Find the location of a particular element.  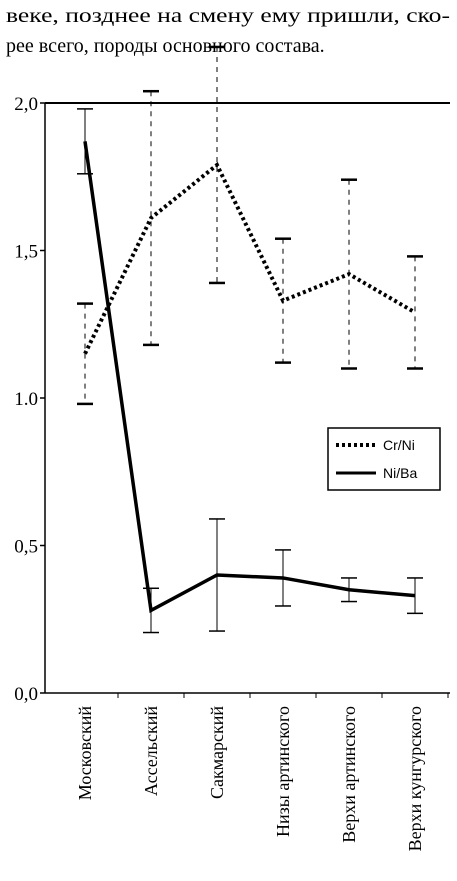

x-tick-label: Верхи артинского is located at coordinates (349, 774).